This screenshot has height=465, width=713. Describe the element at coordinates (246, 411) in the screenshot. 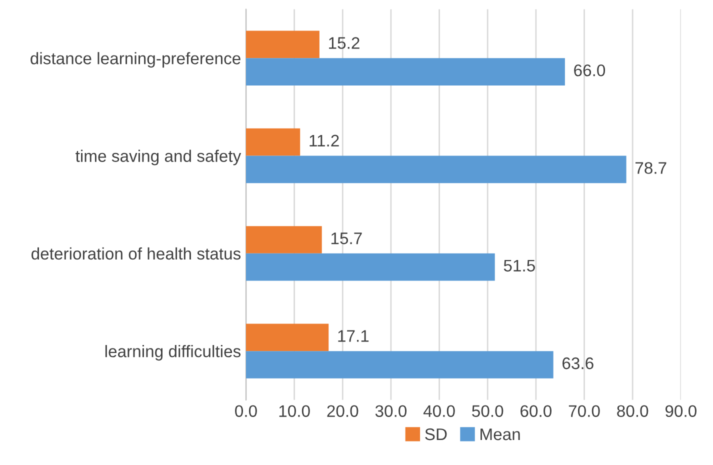

I see `x-tick-label: 0.0` at that location.